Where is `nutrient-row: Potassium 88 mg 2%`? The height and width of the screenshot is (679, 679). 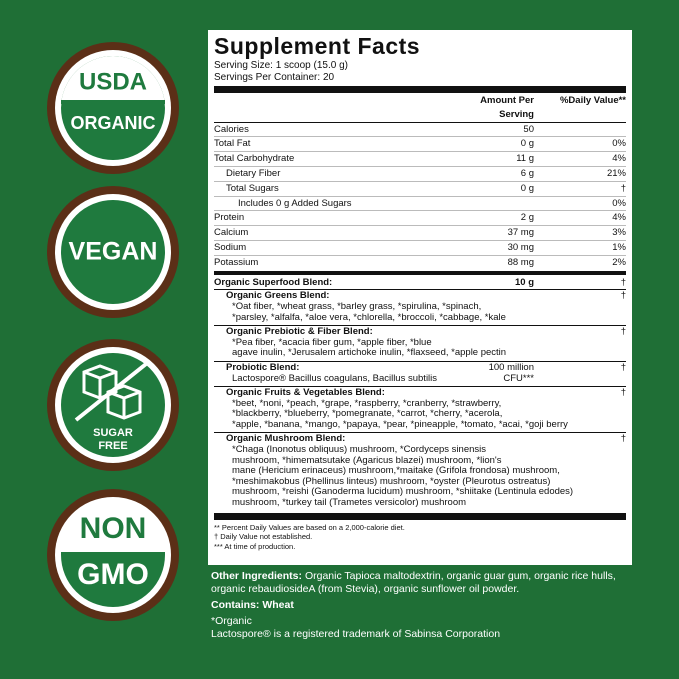 nutrient-row: Potassium 88 mg 2% is located at coordinates (420, 262).